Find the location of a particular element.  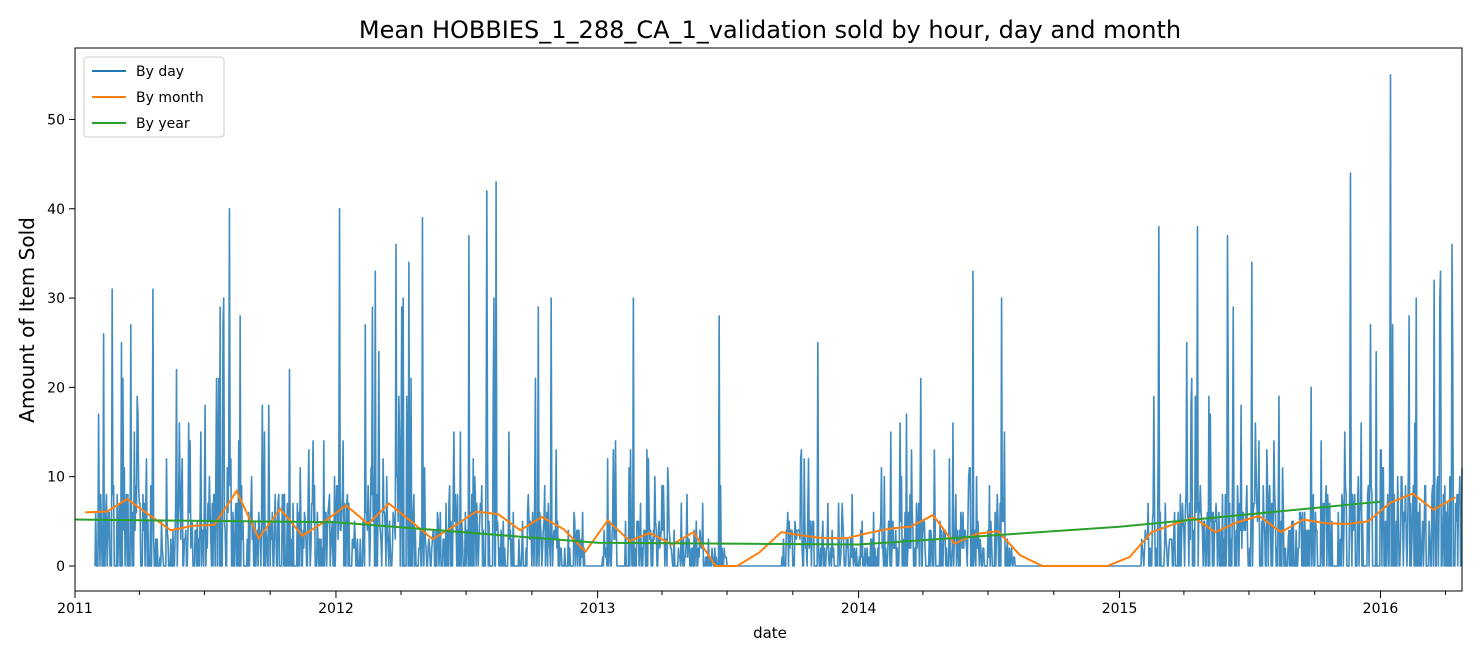

x-axis-label: date is located at coordinates (770, 633).